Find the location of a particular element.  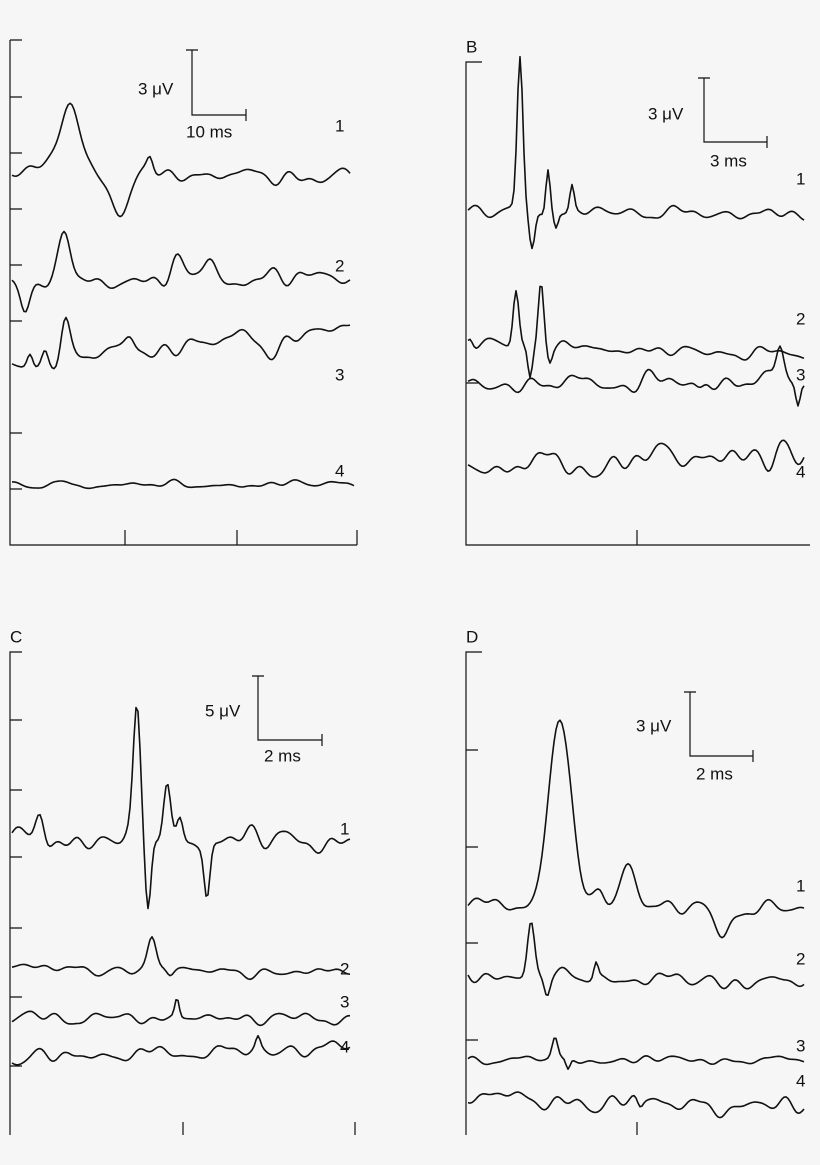

panel-label: C is located at coordinates (16, 636).